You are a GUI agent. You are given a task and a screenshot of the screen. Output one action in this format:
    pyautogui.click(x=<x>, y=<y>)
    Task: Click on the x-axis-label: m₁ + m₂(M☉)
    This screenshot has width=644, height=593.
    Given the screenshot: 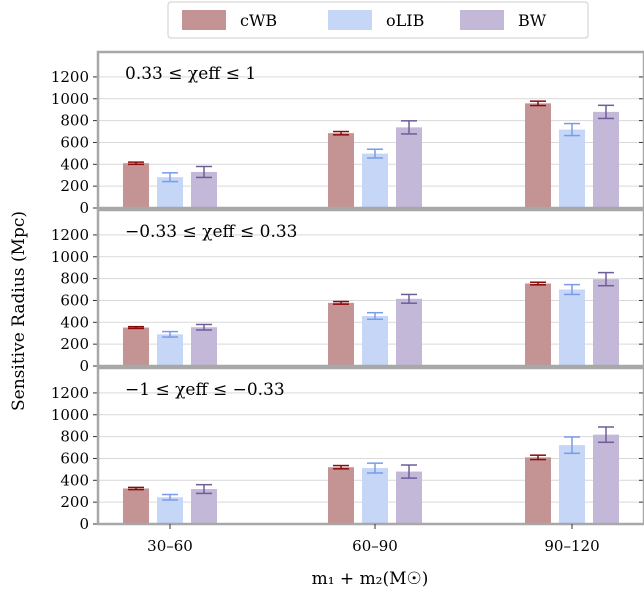 What is the action you would take?
    pyautogui.click(x=370, y=579)
    